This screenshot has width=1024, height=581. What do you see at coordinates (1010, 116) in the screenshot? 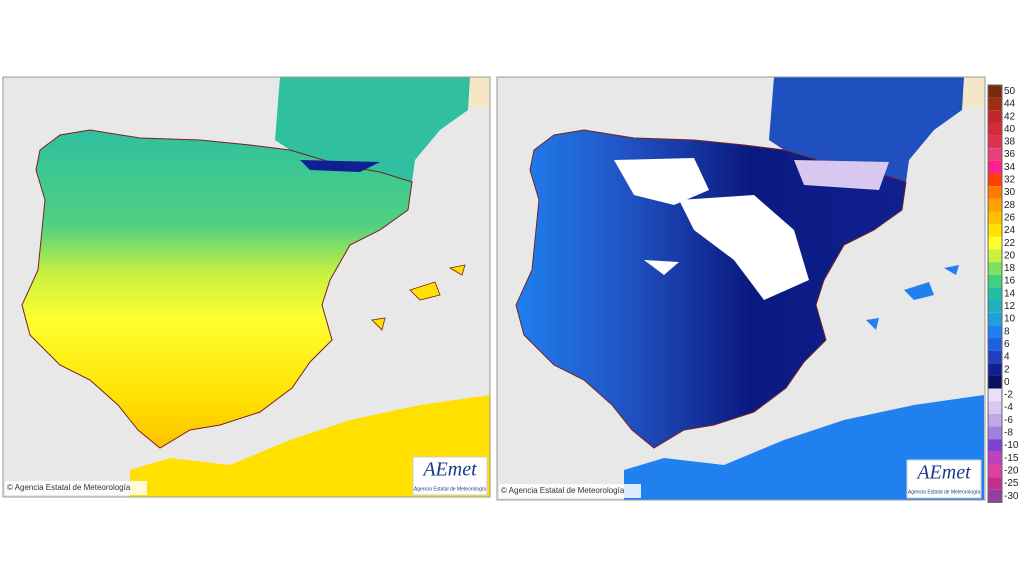
I see `legend-label: 42` at bounding box center [1010, 116].